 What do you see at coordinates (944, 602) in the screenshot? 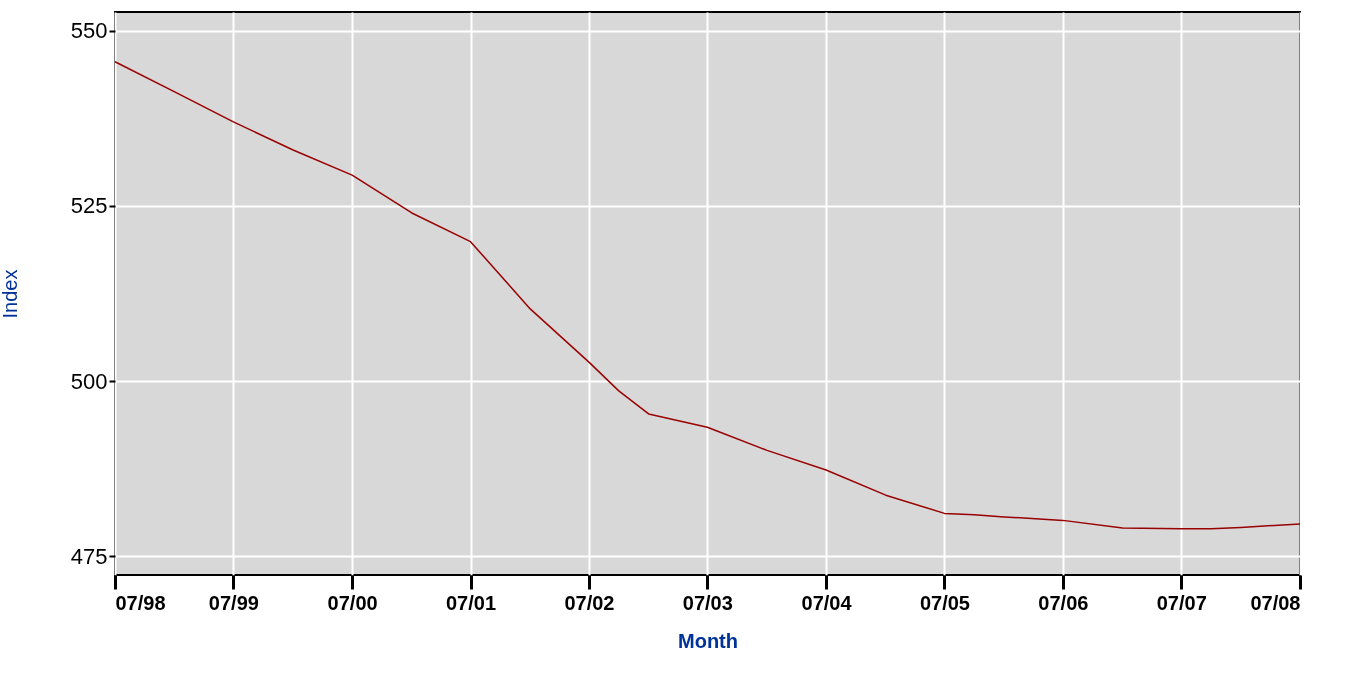
I see `x-tick-label: 07/05` at bounding box center [944, 602].